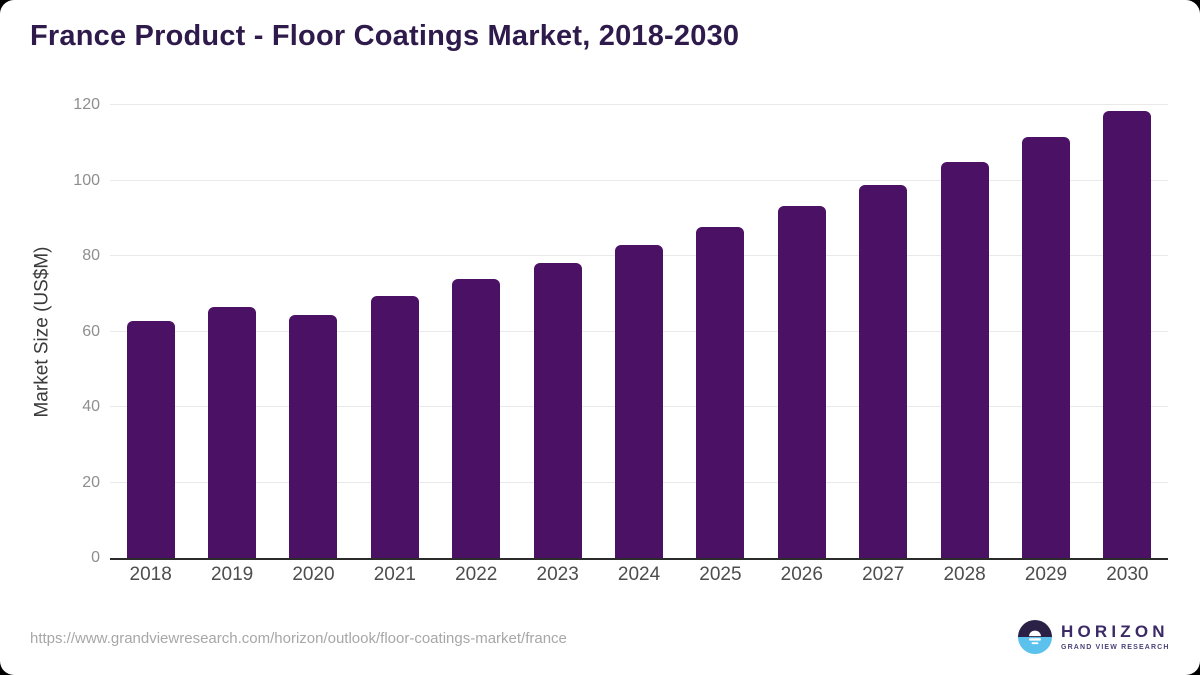 The image size is (1200, 675). I want to click on x-axis-label-2024: 2024, so click(639, 574).